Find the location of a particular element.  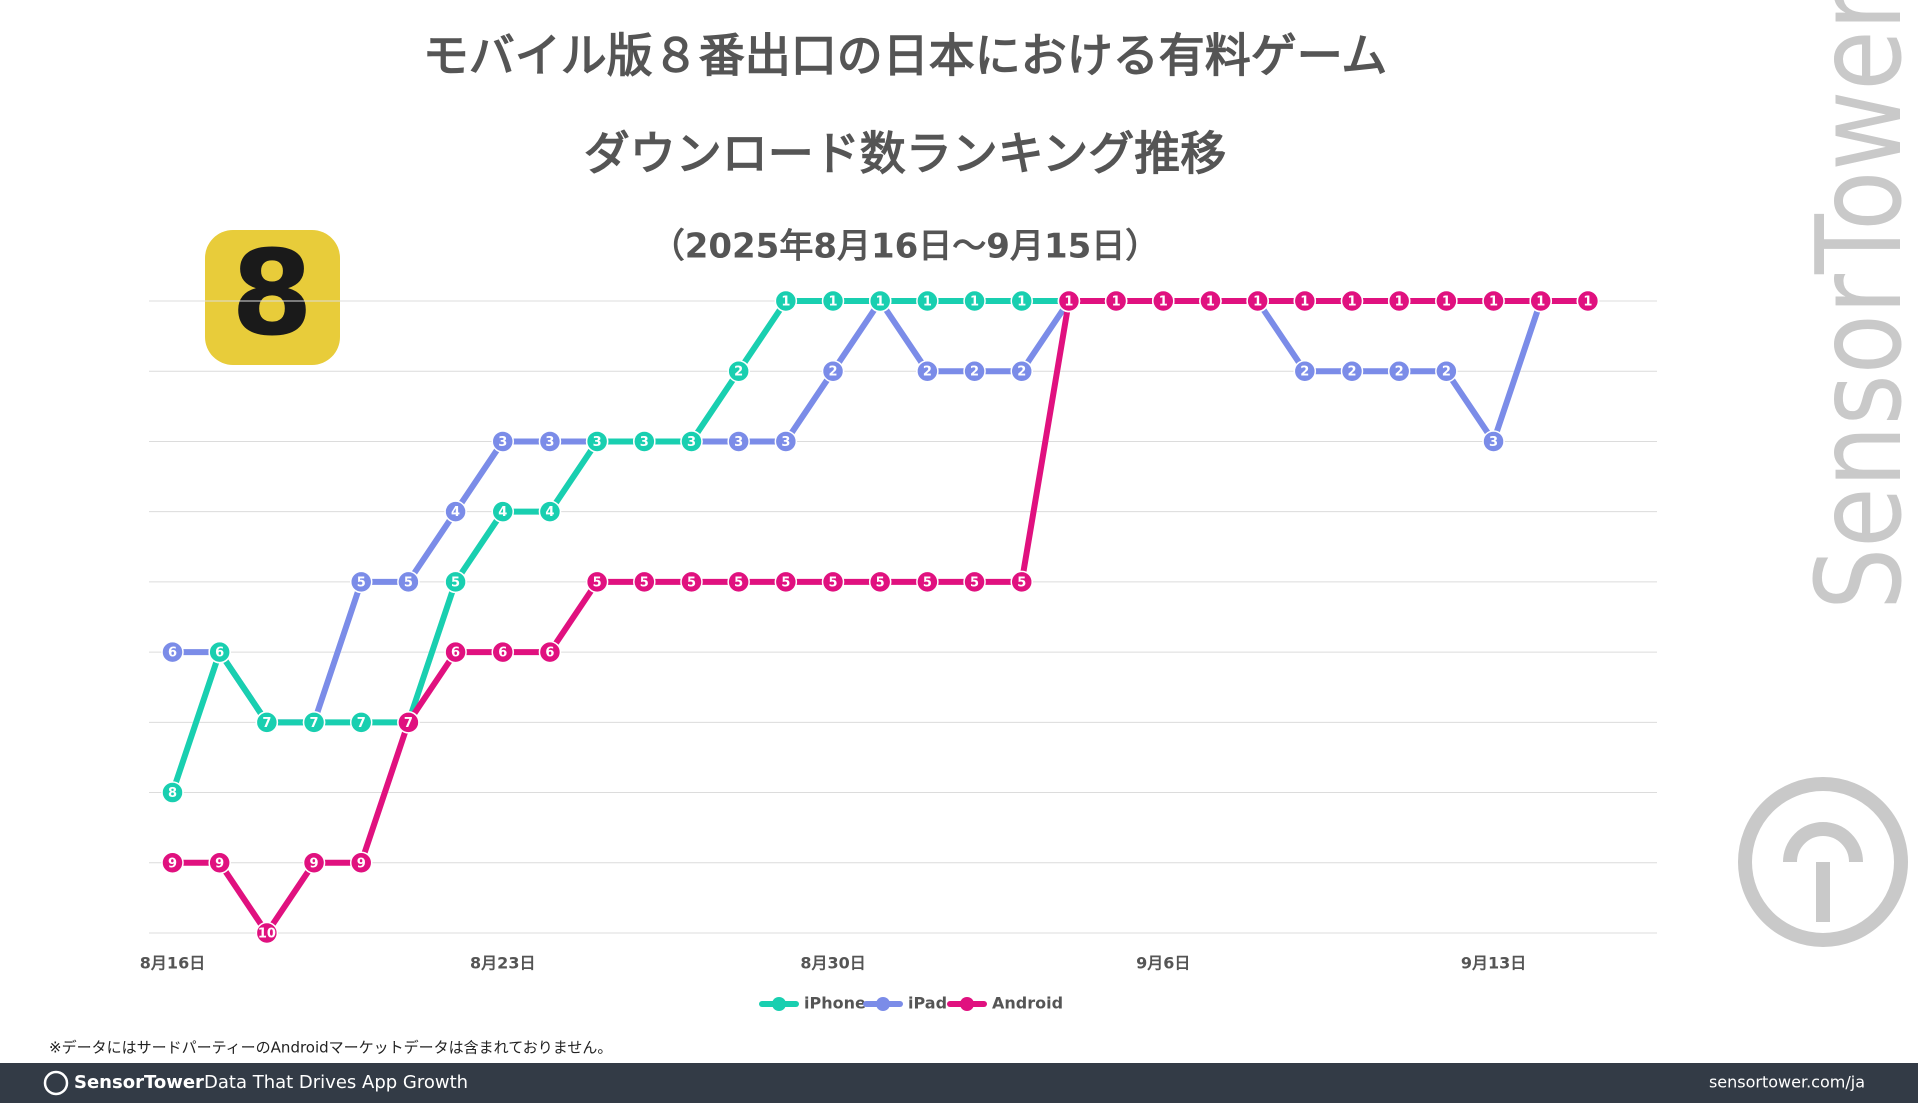

x-tick-label: 9月13日 is located at coordinates (1493, 963).